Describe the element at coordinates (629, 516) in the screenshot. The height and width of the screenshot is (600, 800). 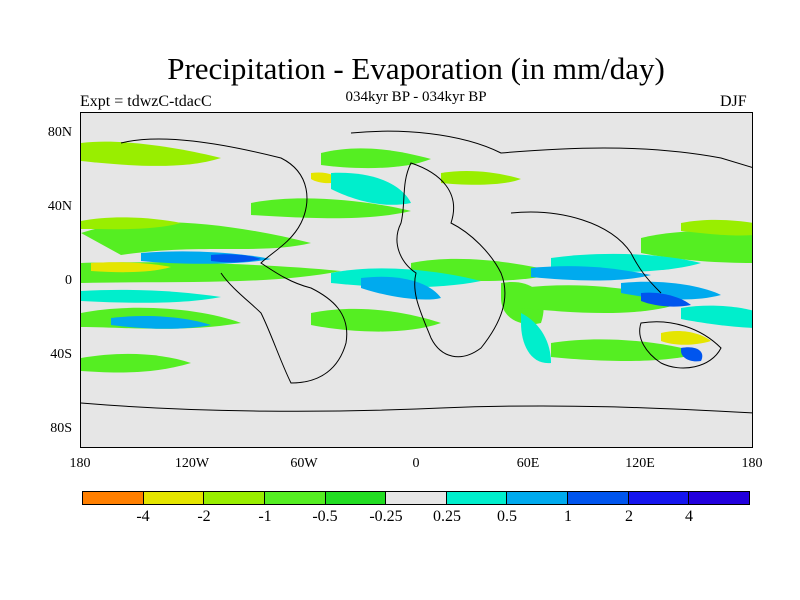
I see `colorbar-label: 2` at that location.